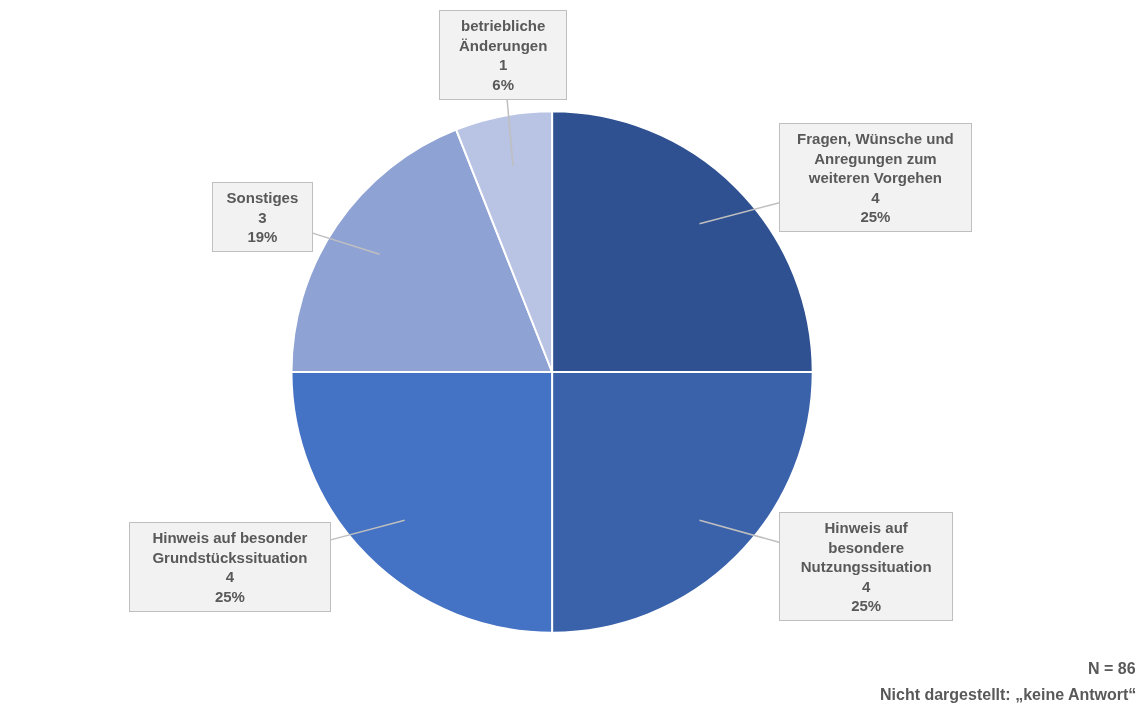 This screenshot has width=1144, height=707. I want to click on text: Nicht dargestellt: „keine Antwort“, so click(1008, 694).